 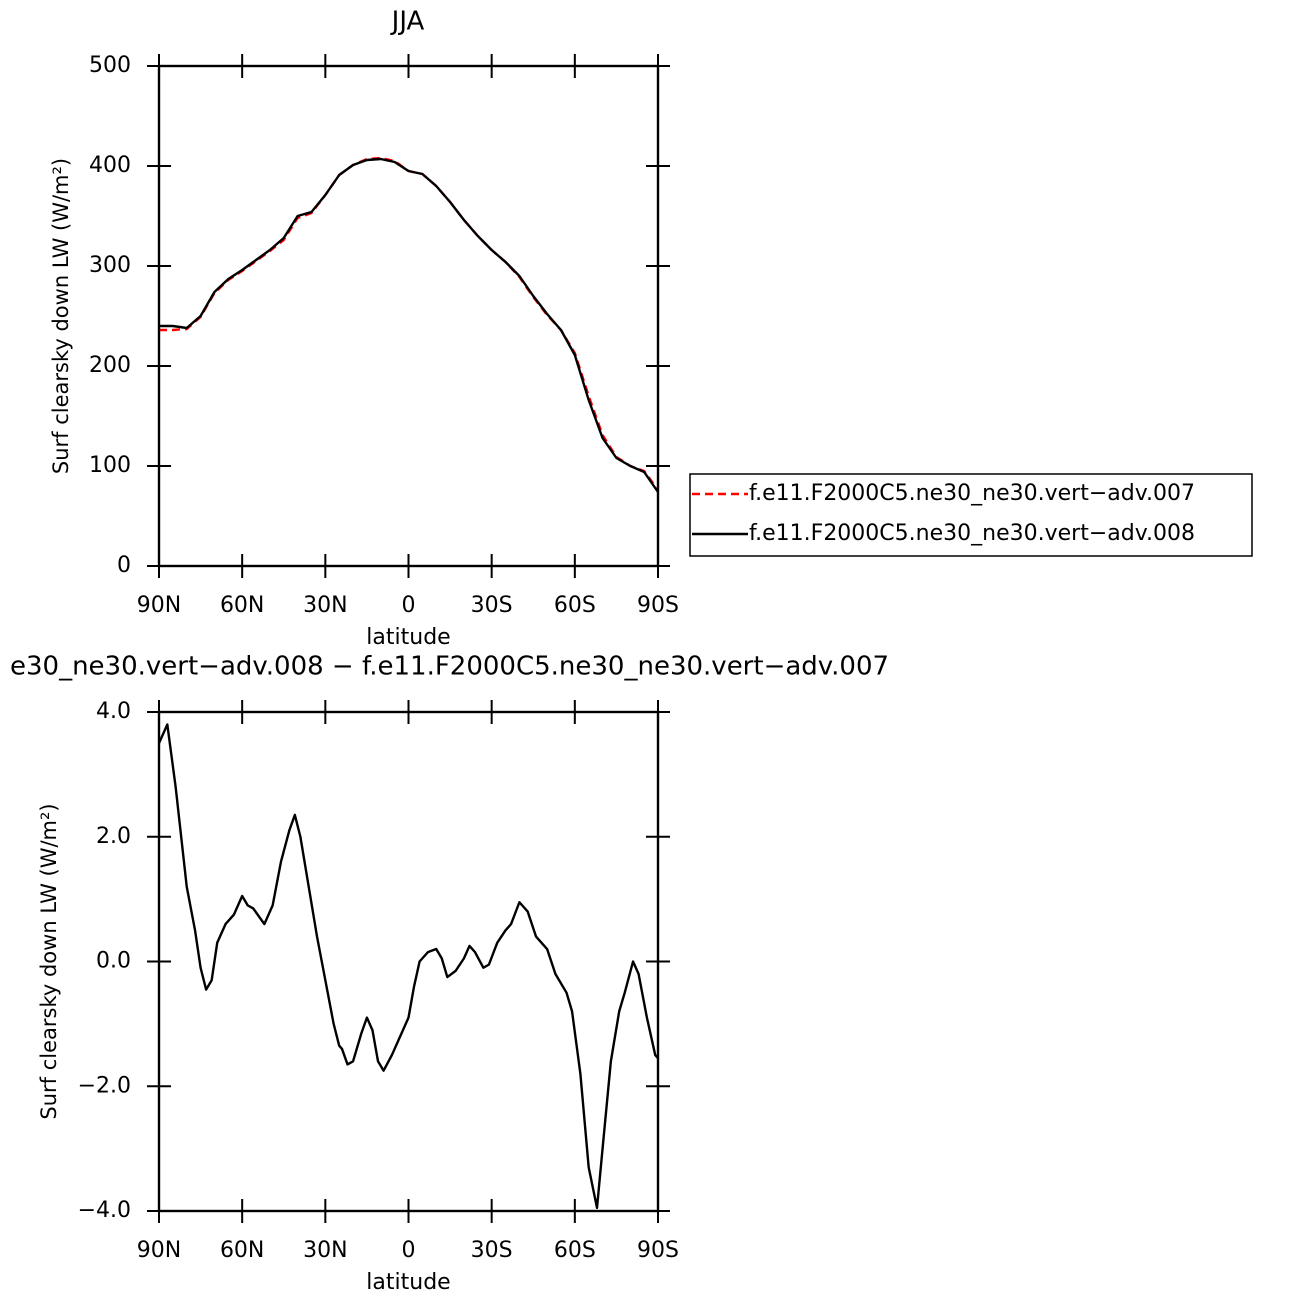 I want to click on y-tick-label: −4.0, so click(x=104, y=1210).